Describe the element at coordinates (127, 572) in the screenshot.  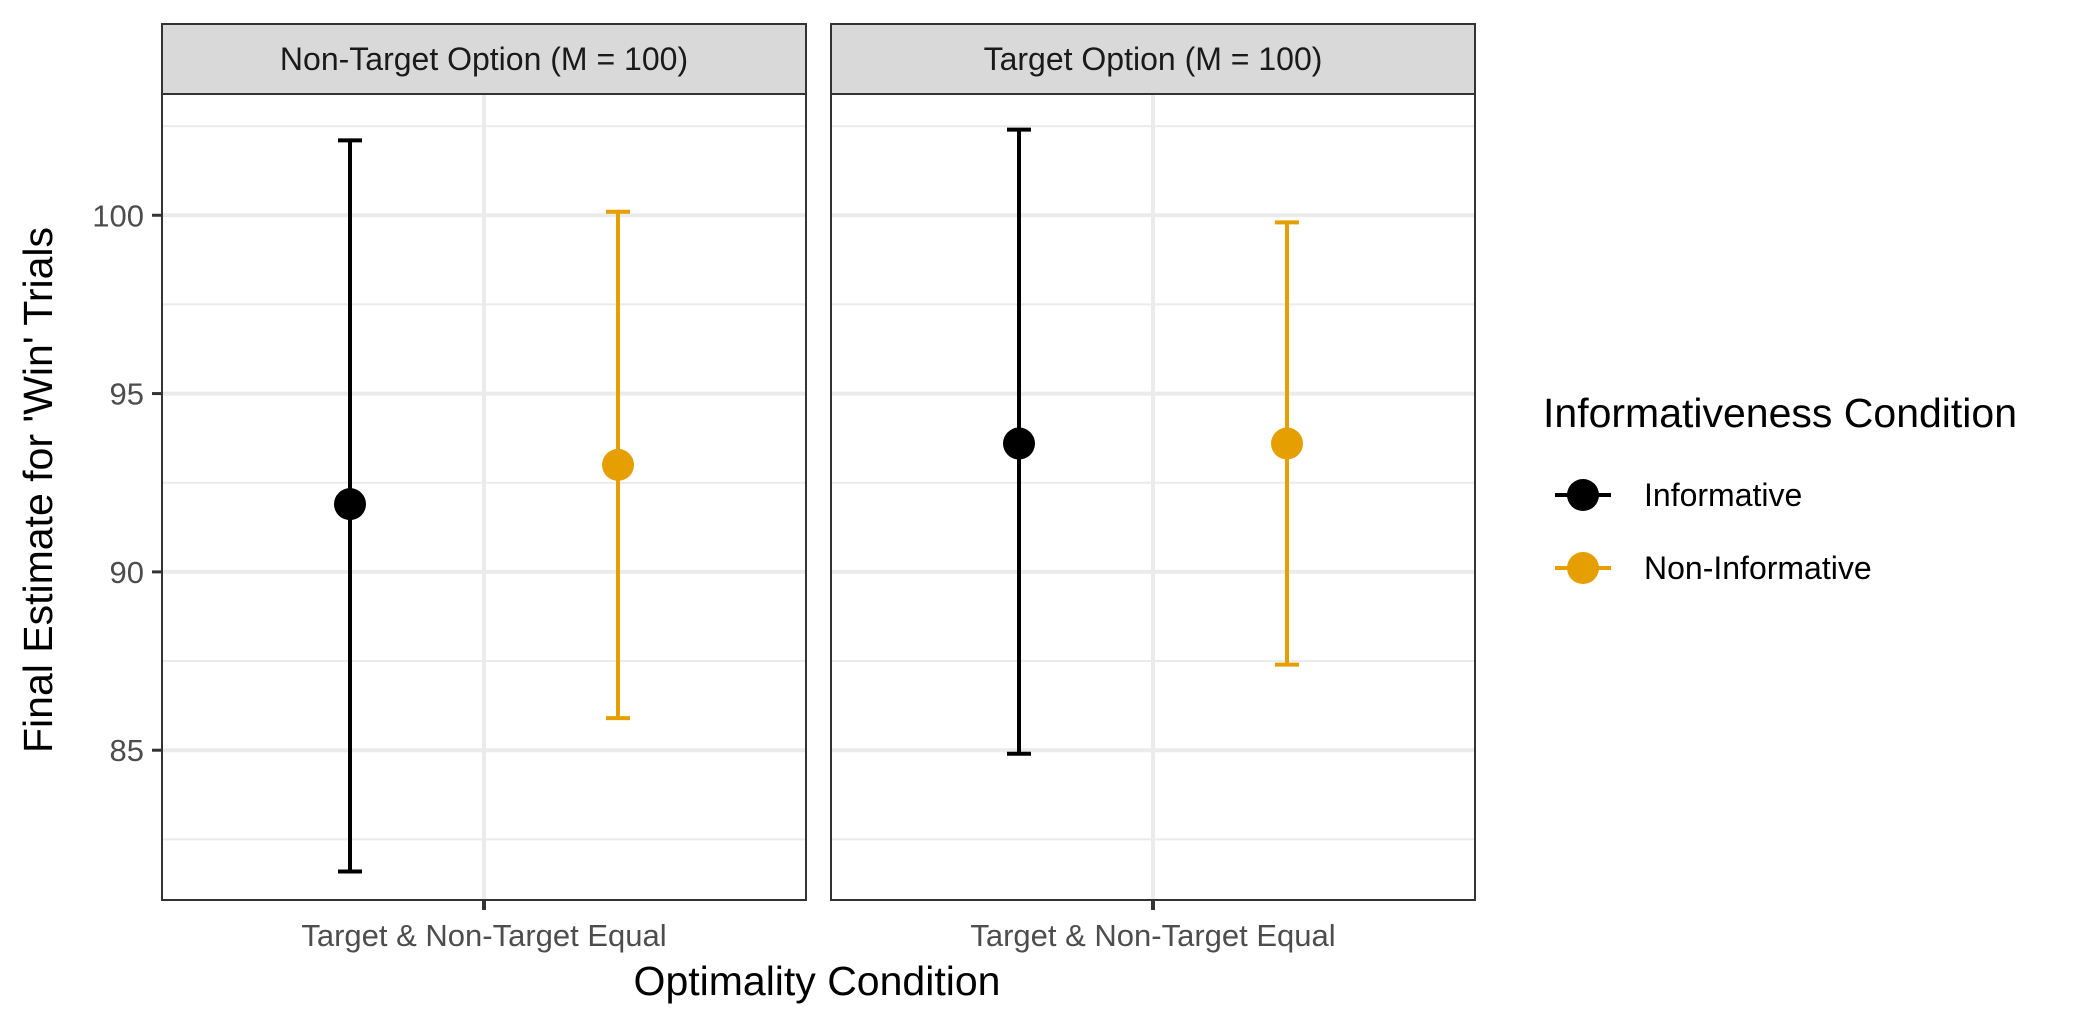
I see `y-tick-label: 90` at that location.